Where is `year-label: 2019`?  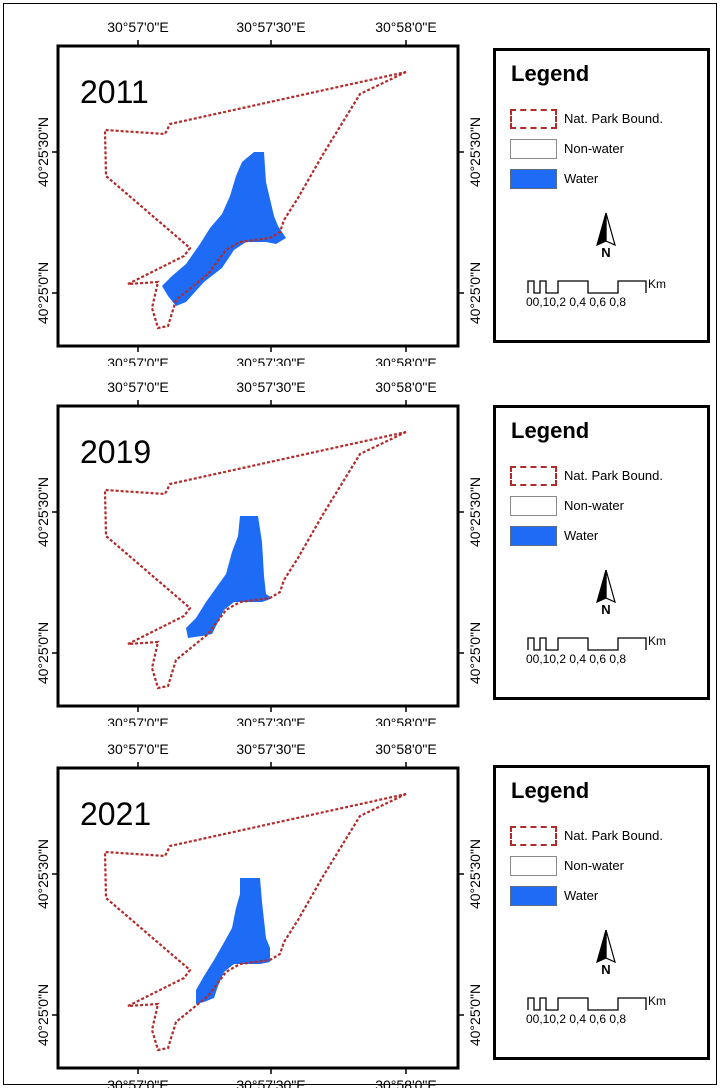
year-label: 2019 is located at coordinates (115, 452).